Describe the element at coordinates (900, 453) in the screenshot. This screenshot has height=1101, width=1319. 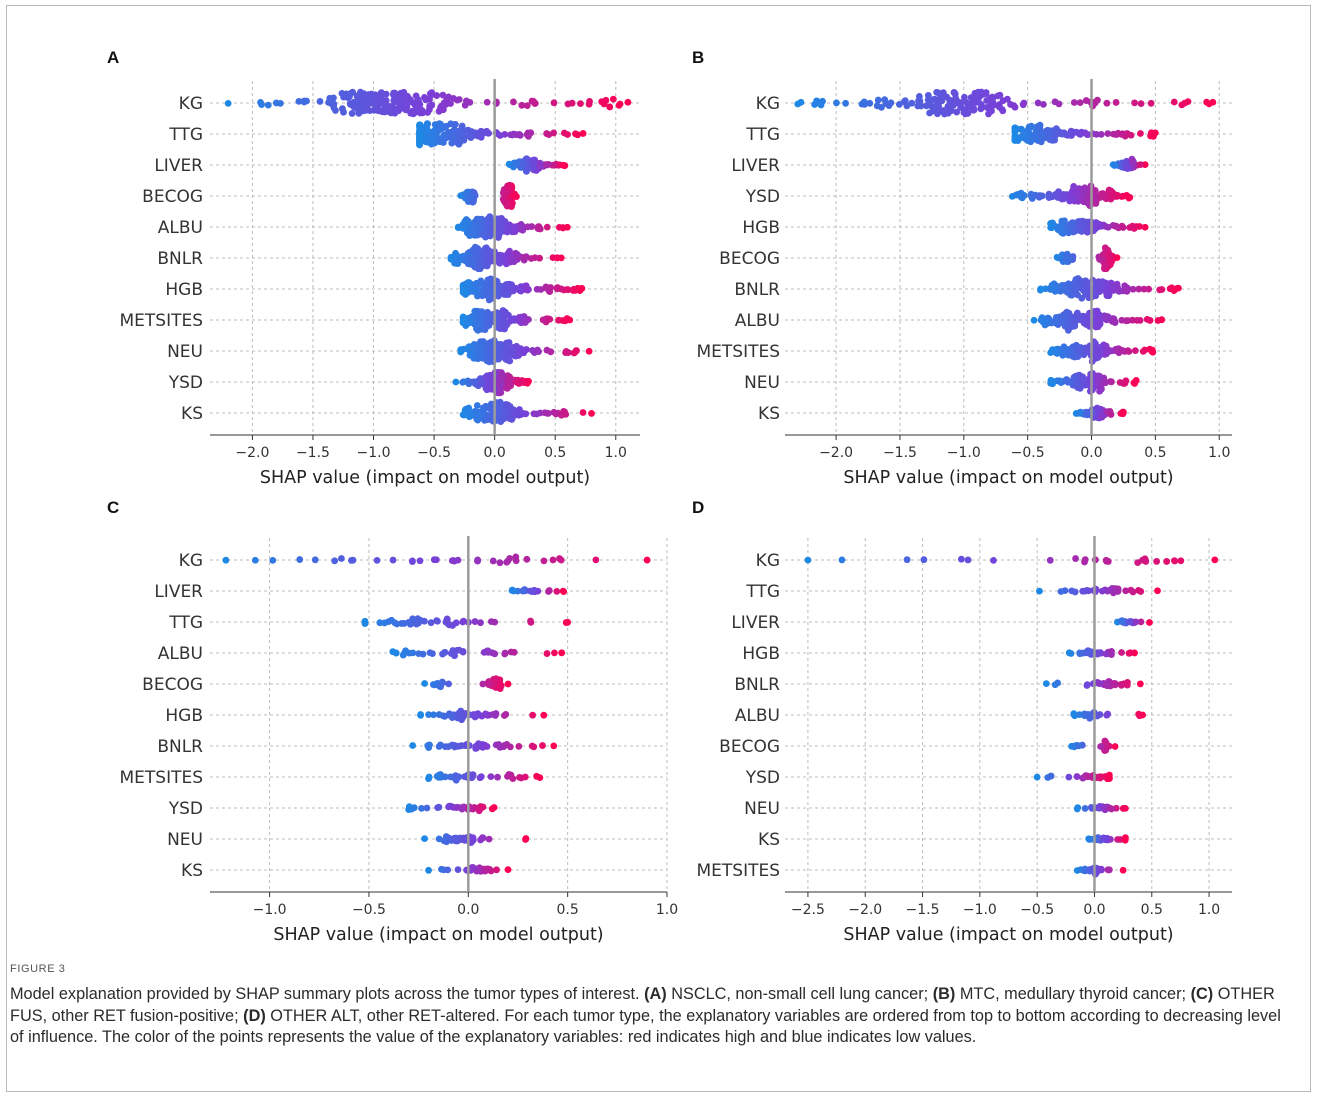
I see `x-tick-label: −1.5` at that location.